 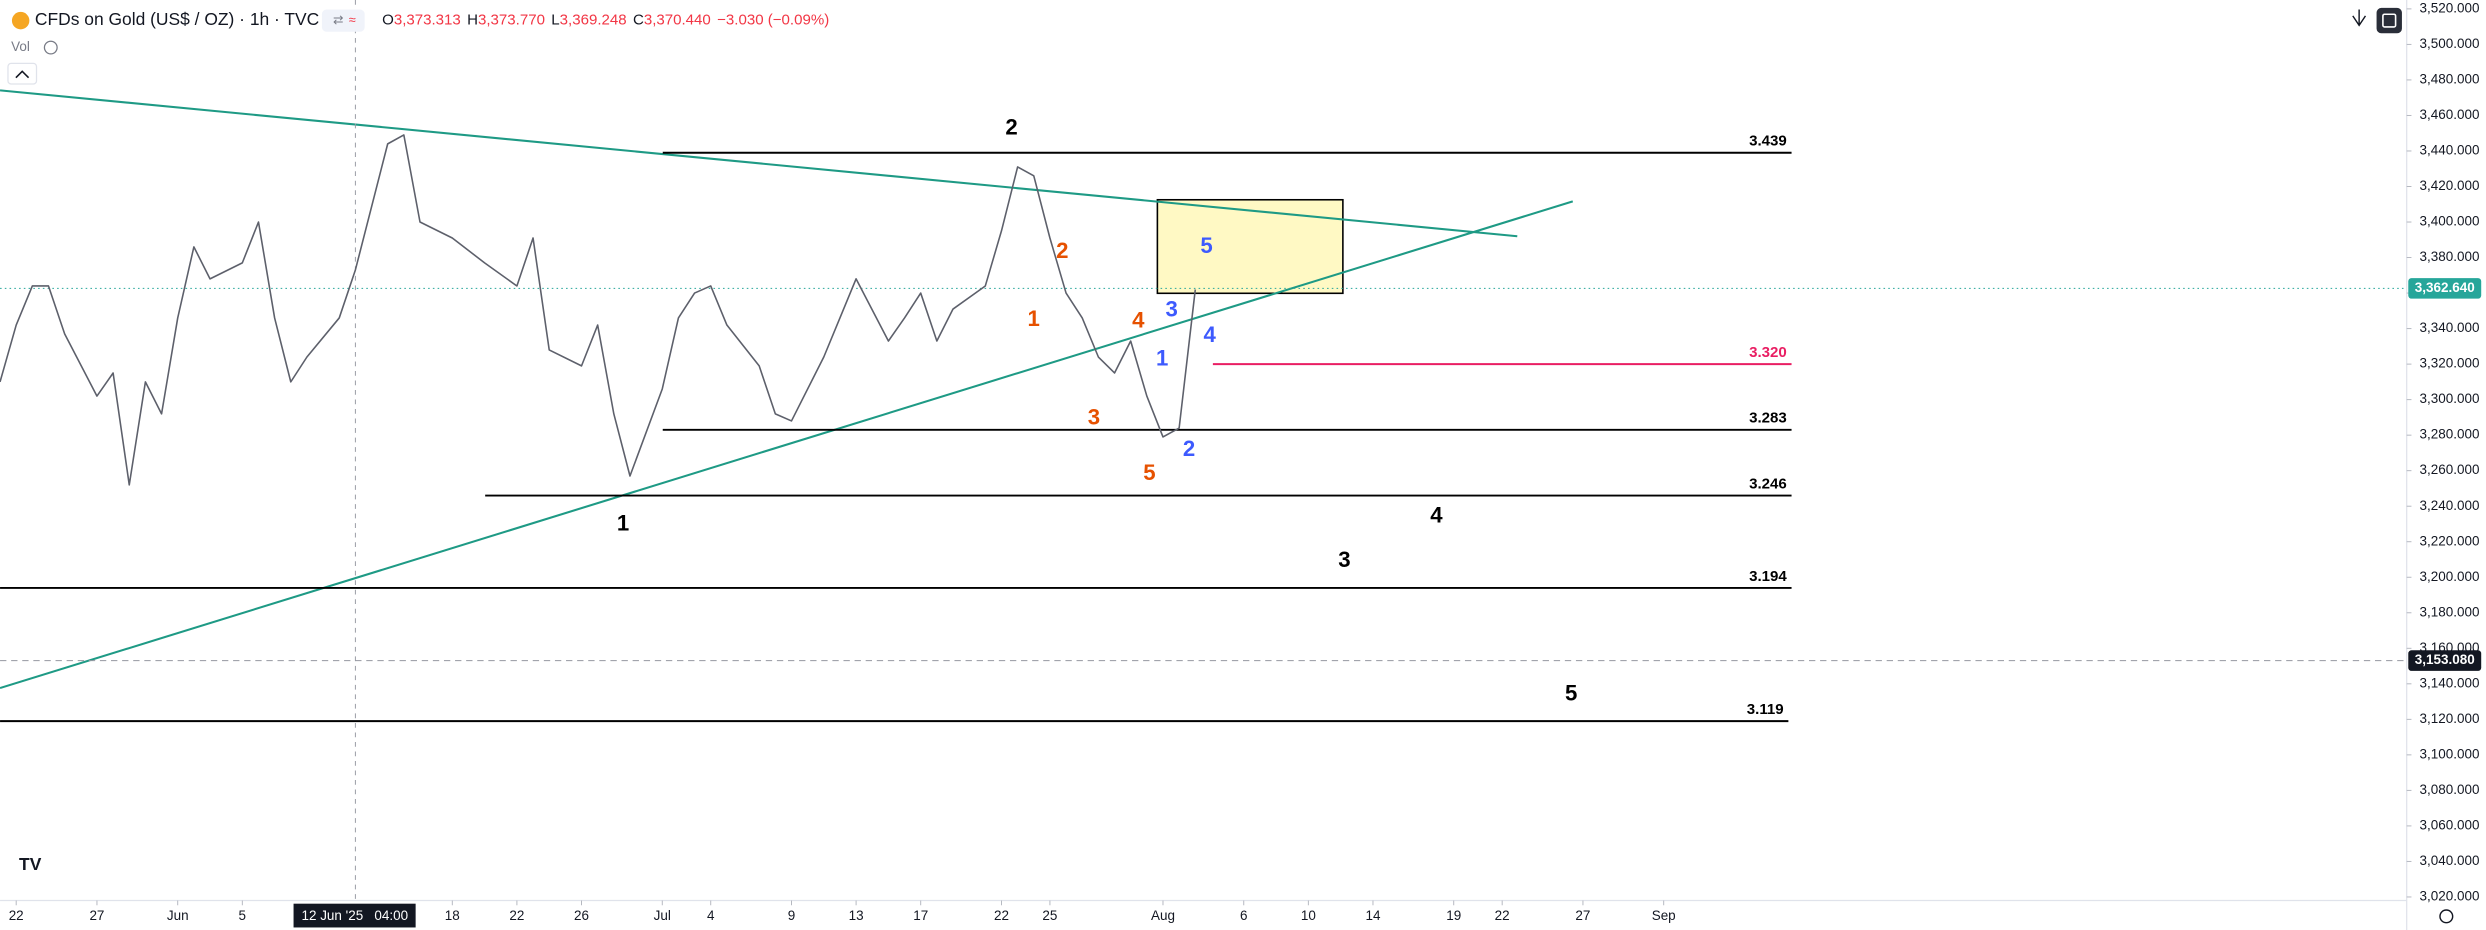 What do you see at coordinates (593, 20) in the screenshot?
I see `ohlc-value: 3,369.248` at bounding box center [593, 20].